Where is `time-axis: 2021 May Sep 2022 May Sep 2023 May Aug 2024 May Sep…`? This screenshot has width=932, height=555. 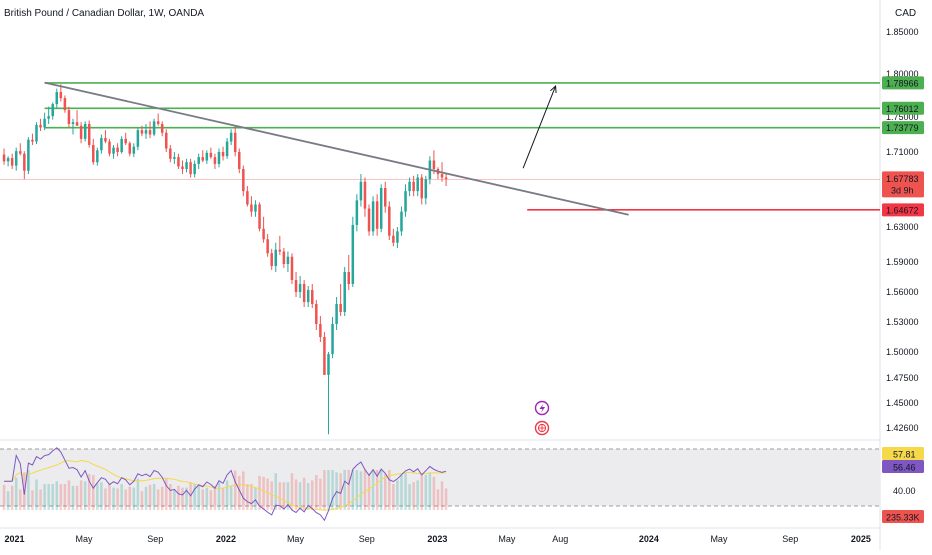 time-axis: 2021 May Sep 2022 May Sep 2023 May Aug 2024 May Sep… is located at coordinates (437, 539).